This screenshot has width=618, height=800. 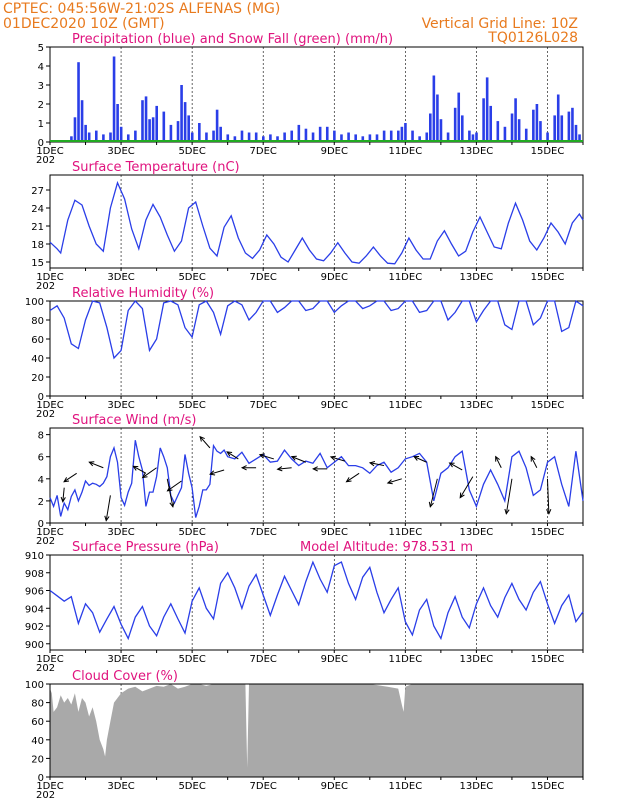 What do you see at coordinates (143, 293) in the screenshot?
I see `rh-title: Relative Humidity (%)` at bounding box center [143, 293].